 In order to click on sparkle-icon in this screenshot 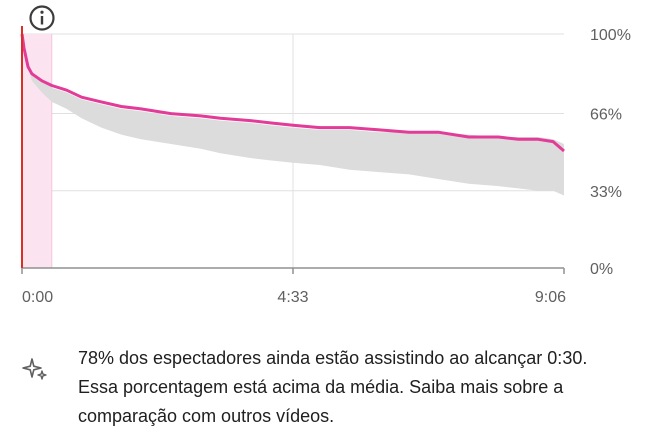, I will do `click(35, 369)`.